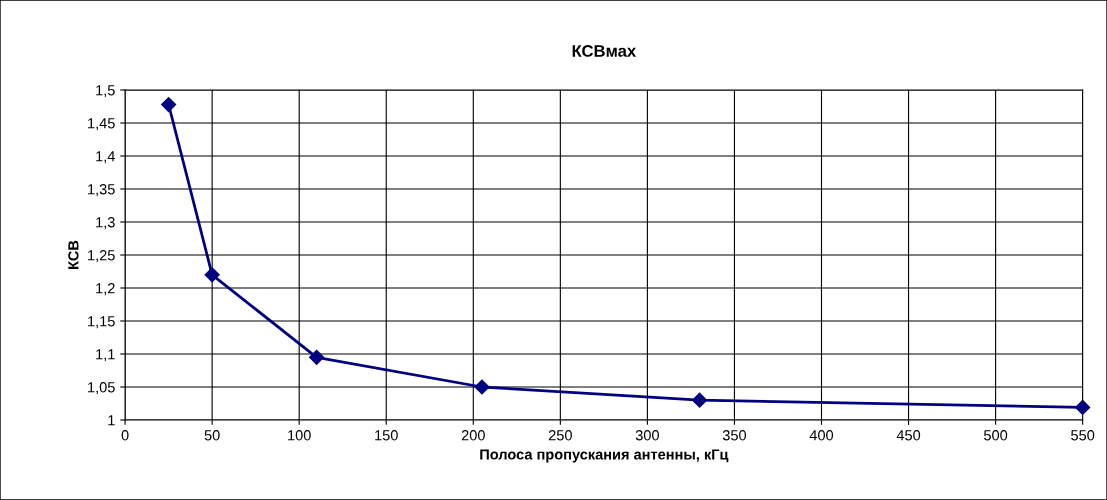  I want to click on x-tick-label: 50, so click(212, 435).